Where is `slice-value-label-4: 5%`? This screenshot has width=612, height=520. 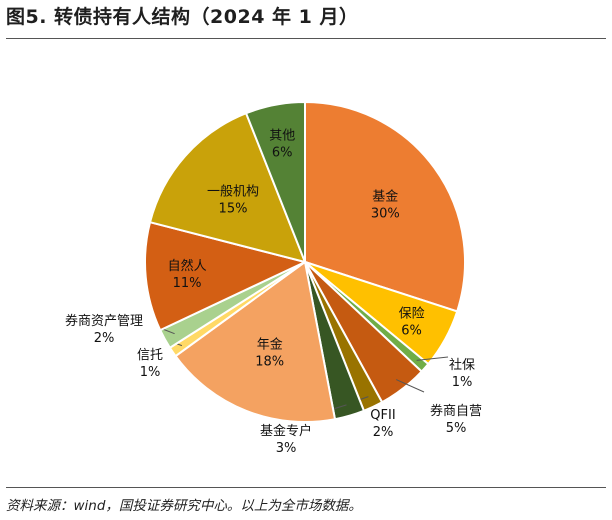 slice-value-label-4: 5% is located at coordinates (456, 428).